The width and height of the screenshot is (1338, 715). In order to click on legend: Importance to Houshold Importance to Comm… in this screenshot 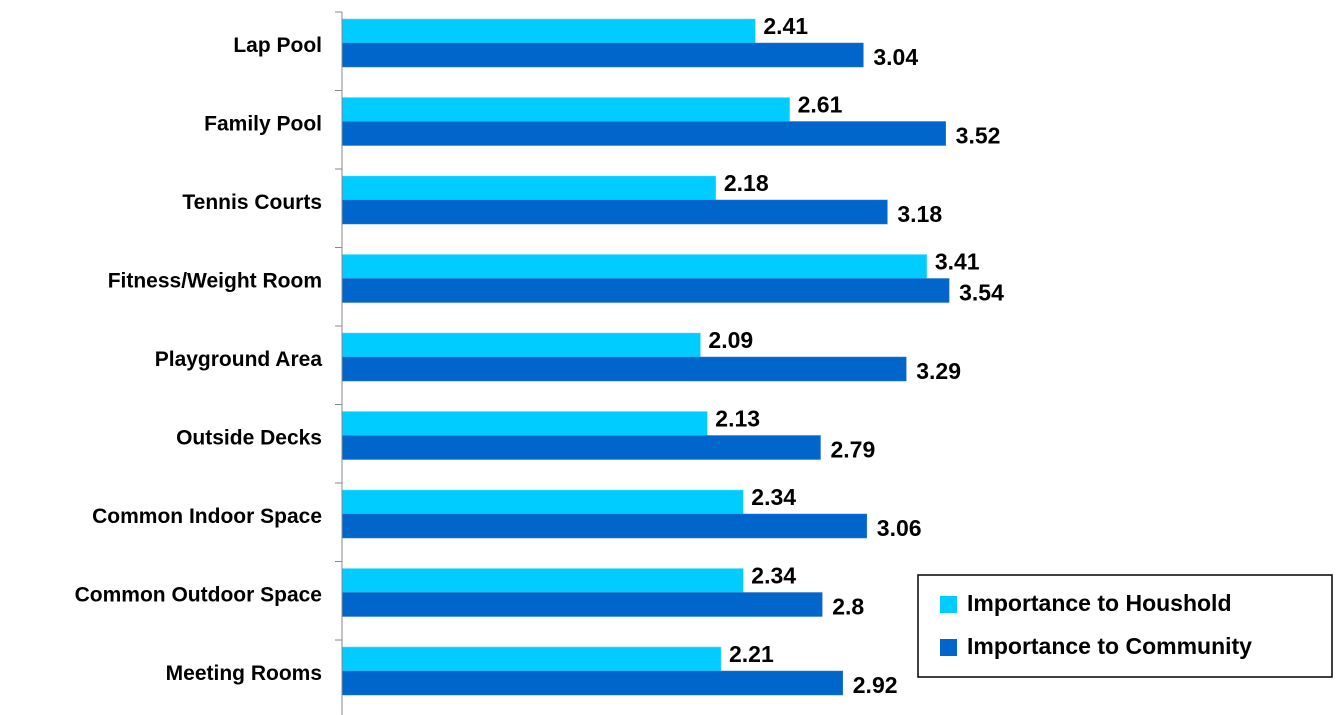, I will do `click(1125, 626)`.